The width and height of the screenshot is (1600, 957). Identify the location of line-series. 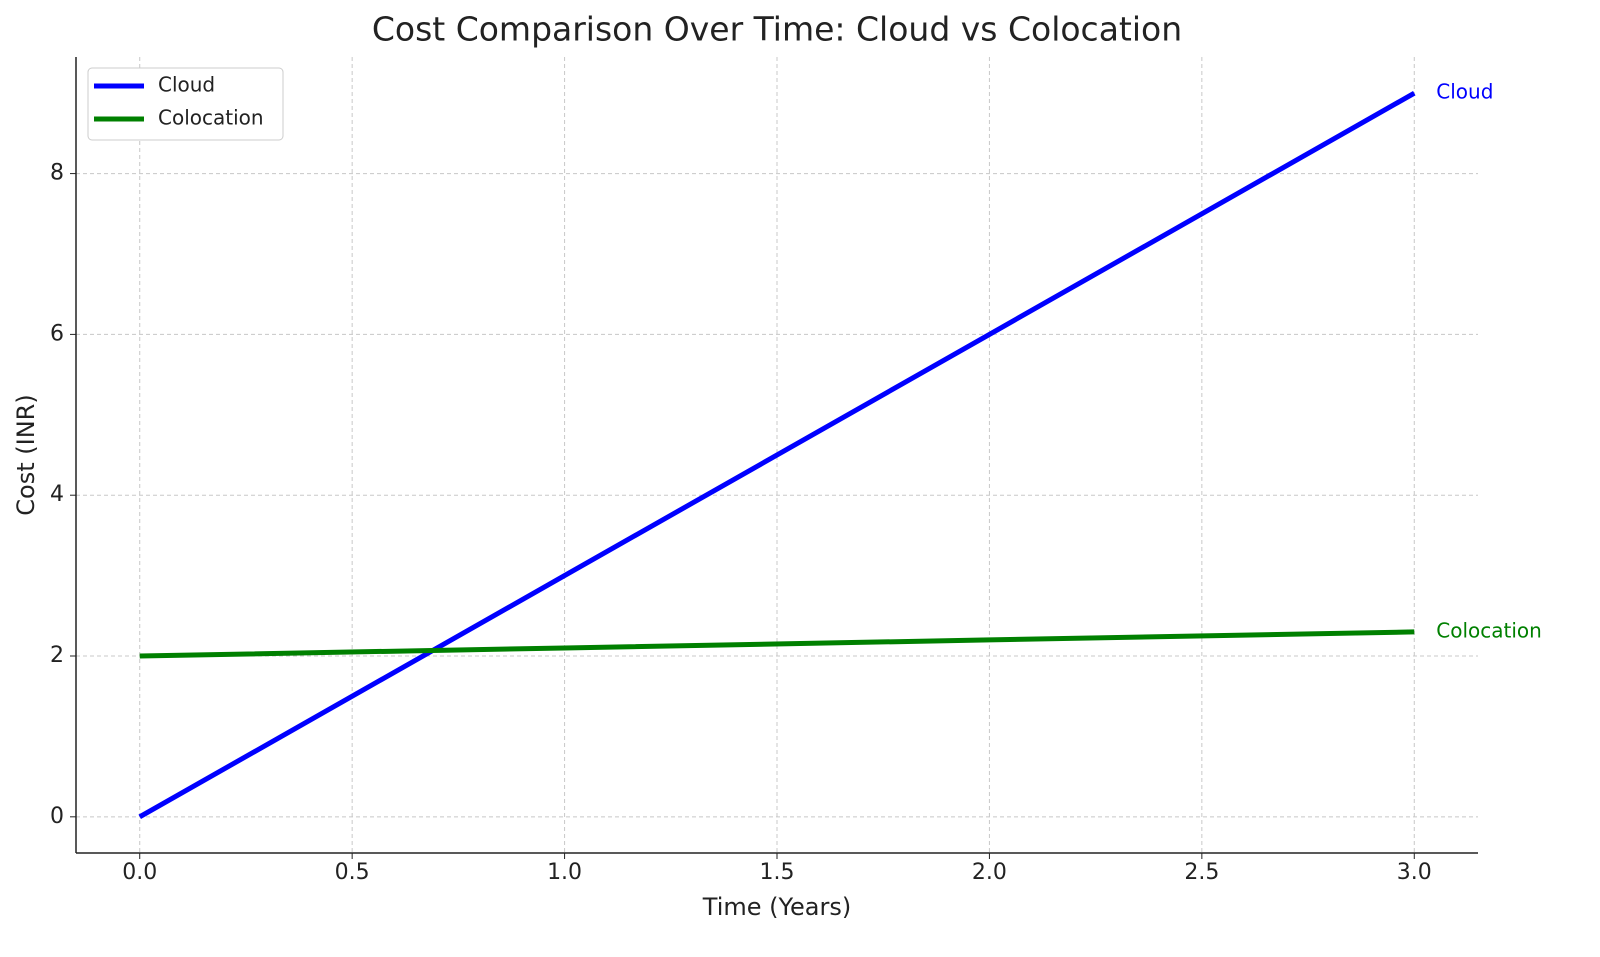
(777, 644).